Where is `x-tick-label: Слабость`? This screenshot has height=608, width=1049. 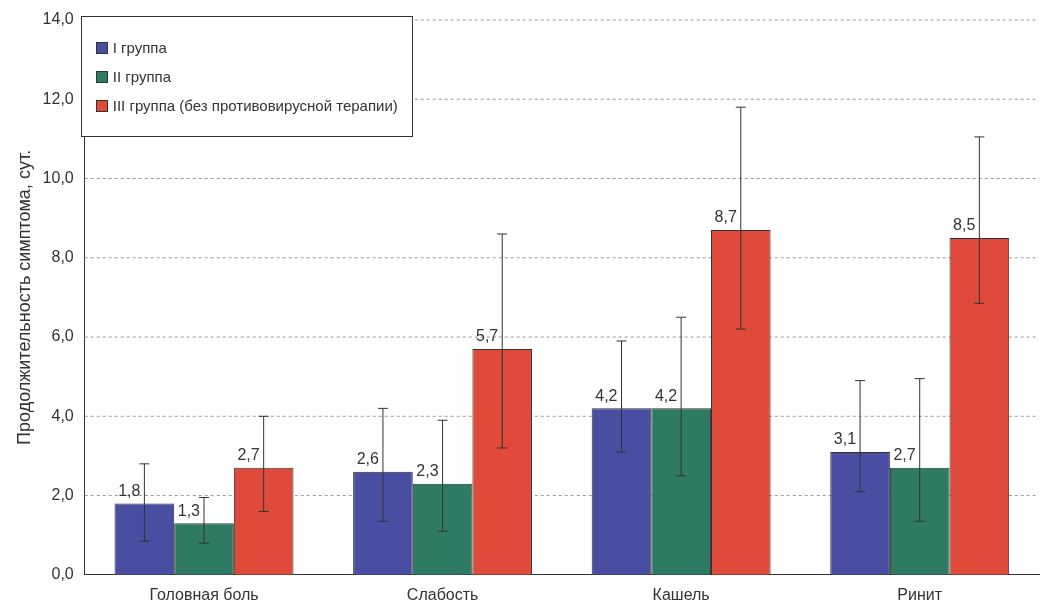
x-tick-label: Слабость is located at coordinates (442, 594).